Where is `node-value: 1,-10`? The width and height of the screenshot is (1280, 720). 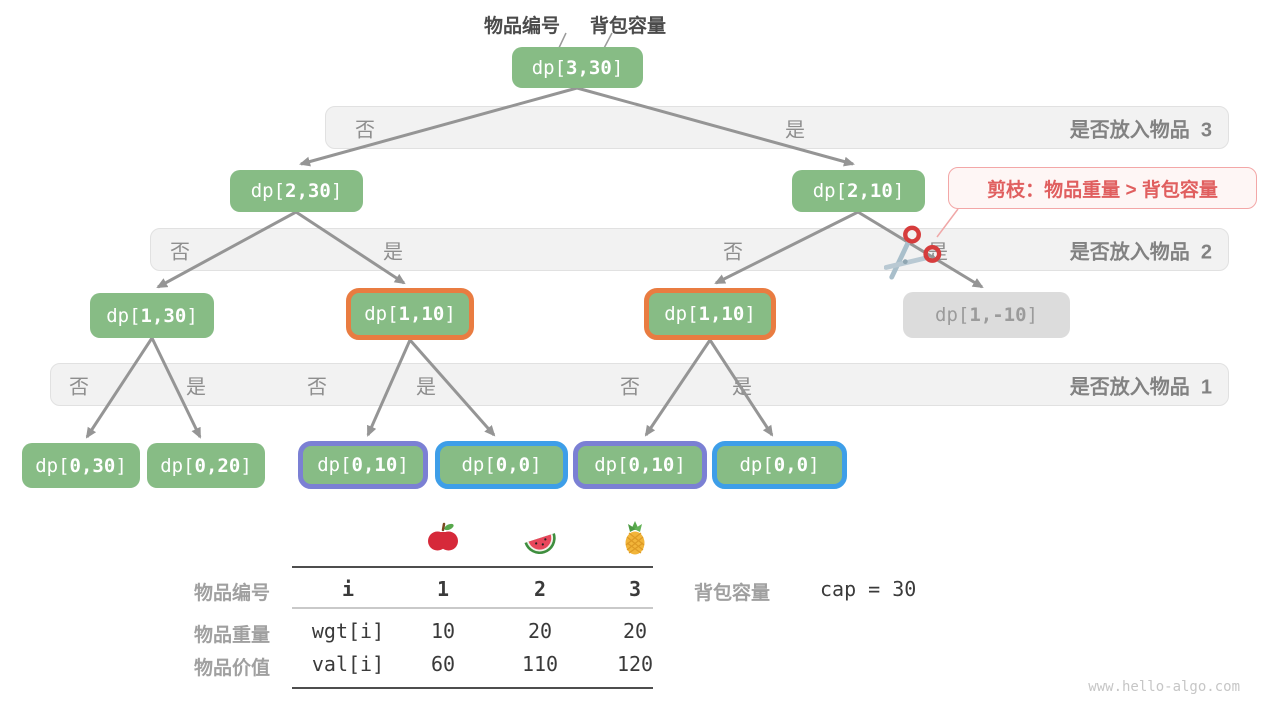
node-value: 1,-10 is located at coordinates (998, 315).